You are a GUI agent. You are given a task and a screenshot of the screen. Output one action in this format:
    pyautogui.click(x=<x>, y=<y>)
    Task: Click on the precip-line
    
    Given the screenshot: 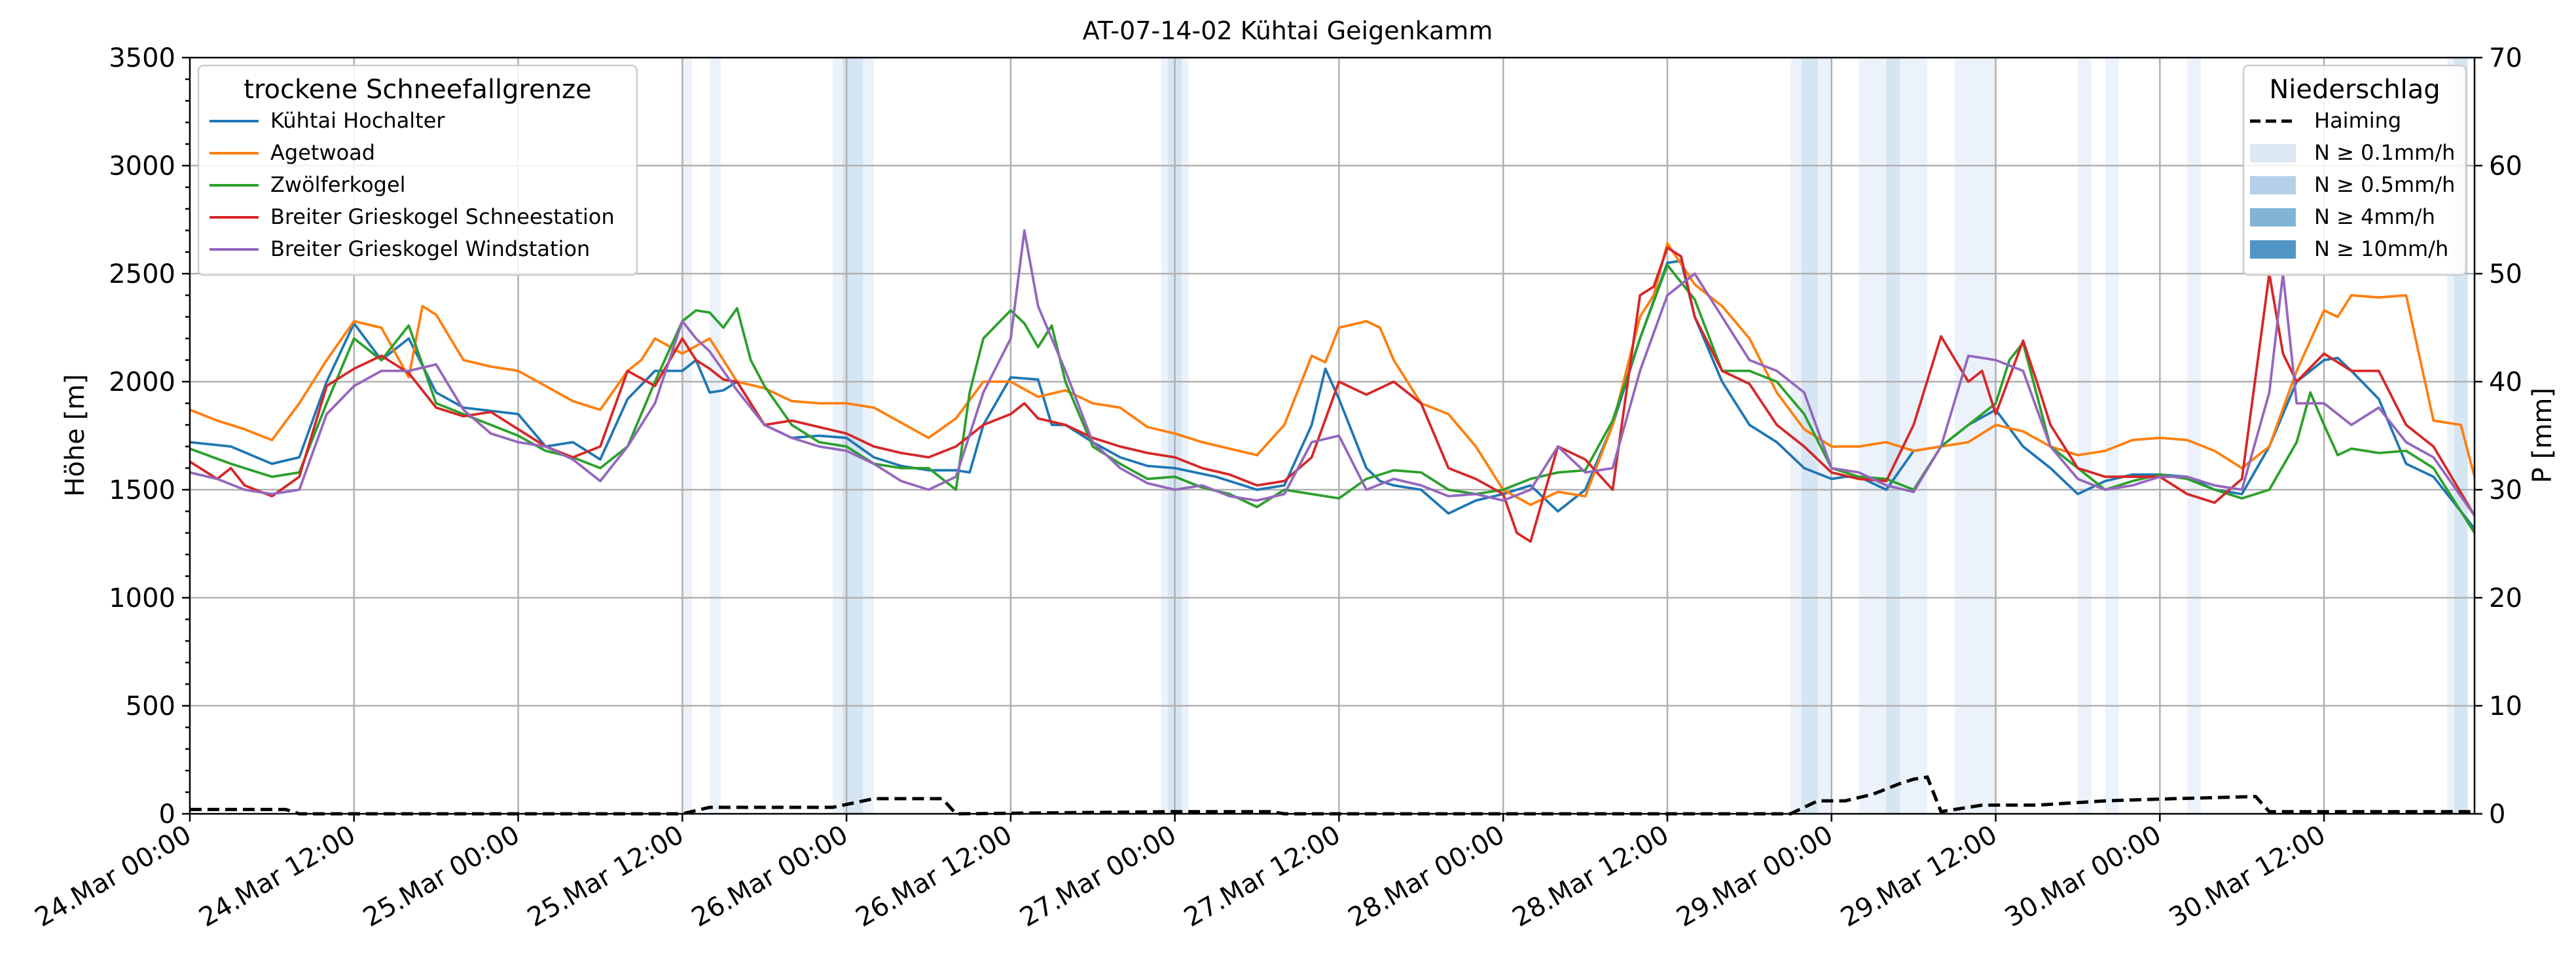 What is the action you would take?
    pyautogui.click(x=1332, y=795)
    